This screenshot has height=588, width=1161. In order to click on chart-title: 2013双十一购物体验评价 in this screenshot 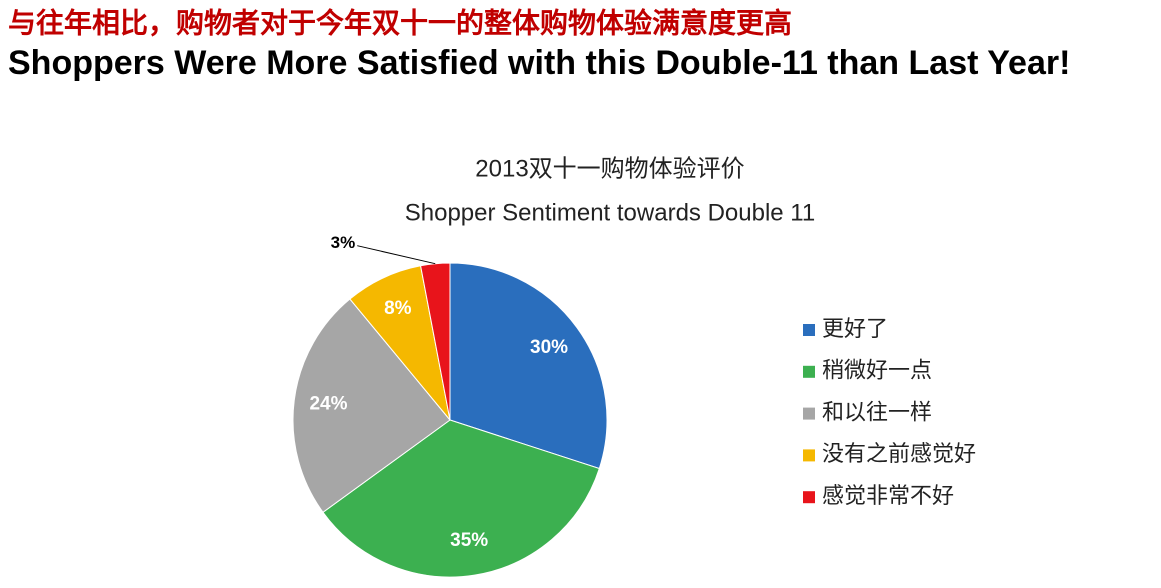, I will do `click(609, 168)`.